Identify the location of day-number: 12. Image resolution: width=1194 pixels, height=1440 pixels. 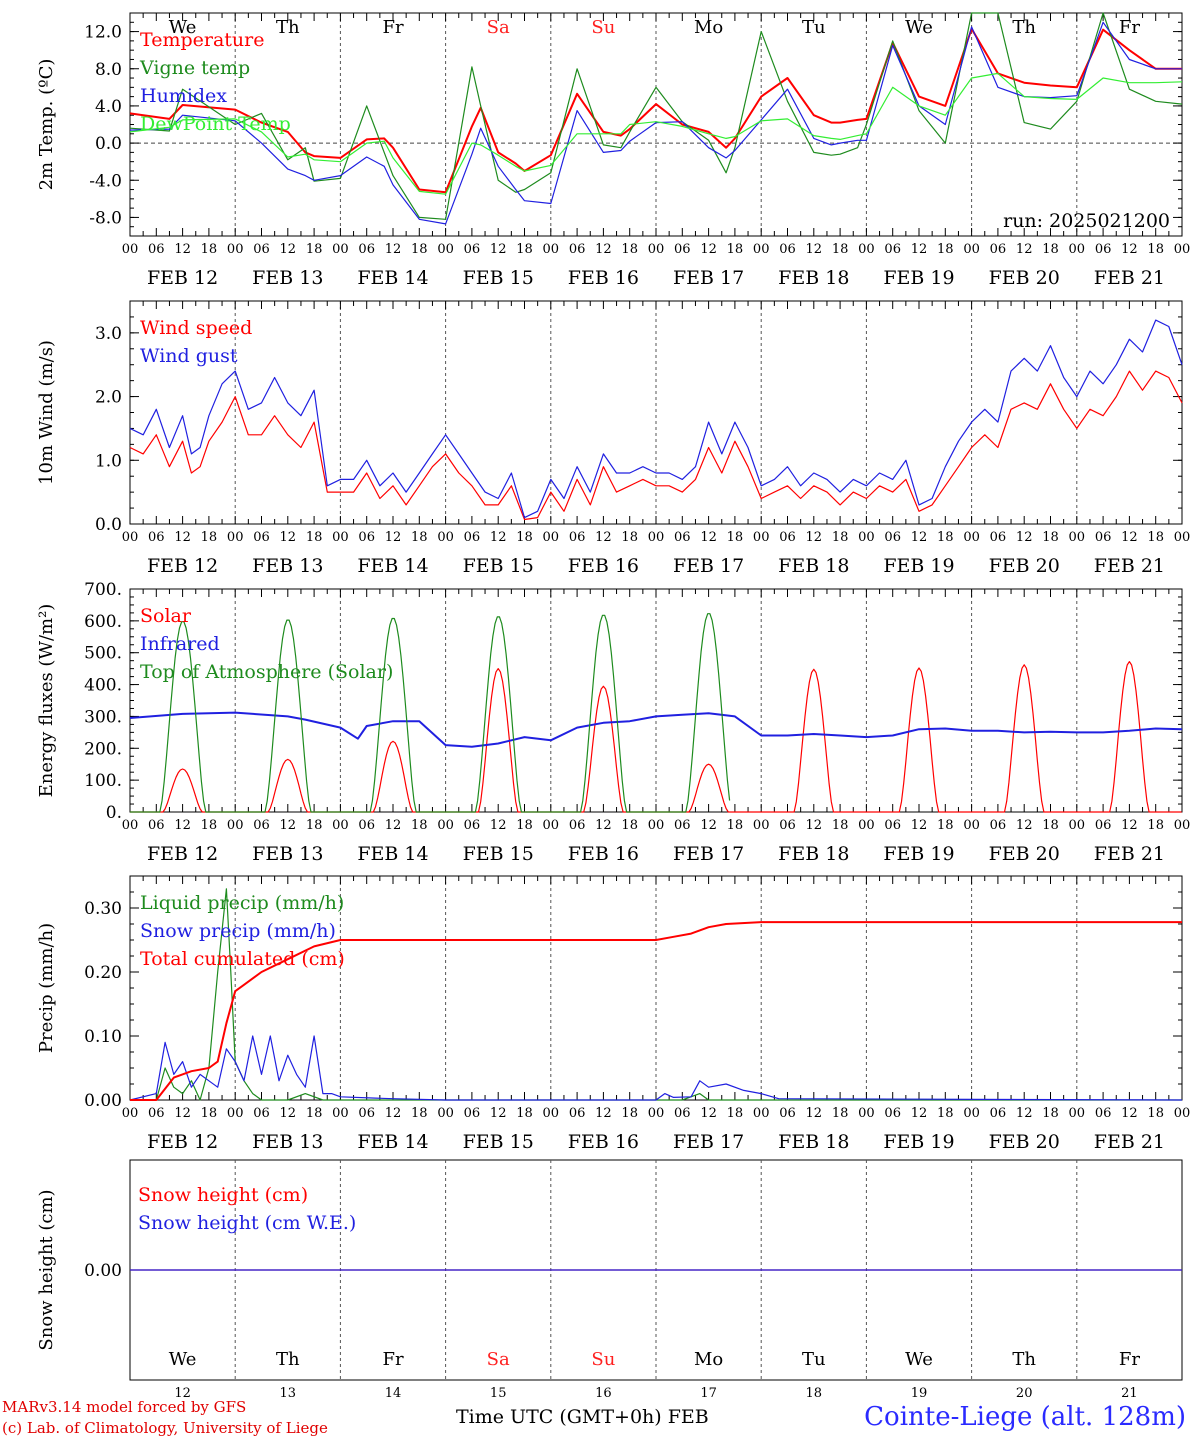
(182, 1393).